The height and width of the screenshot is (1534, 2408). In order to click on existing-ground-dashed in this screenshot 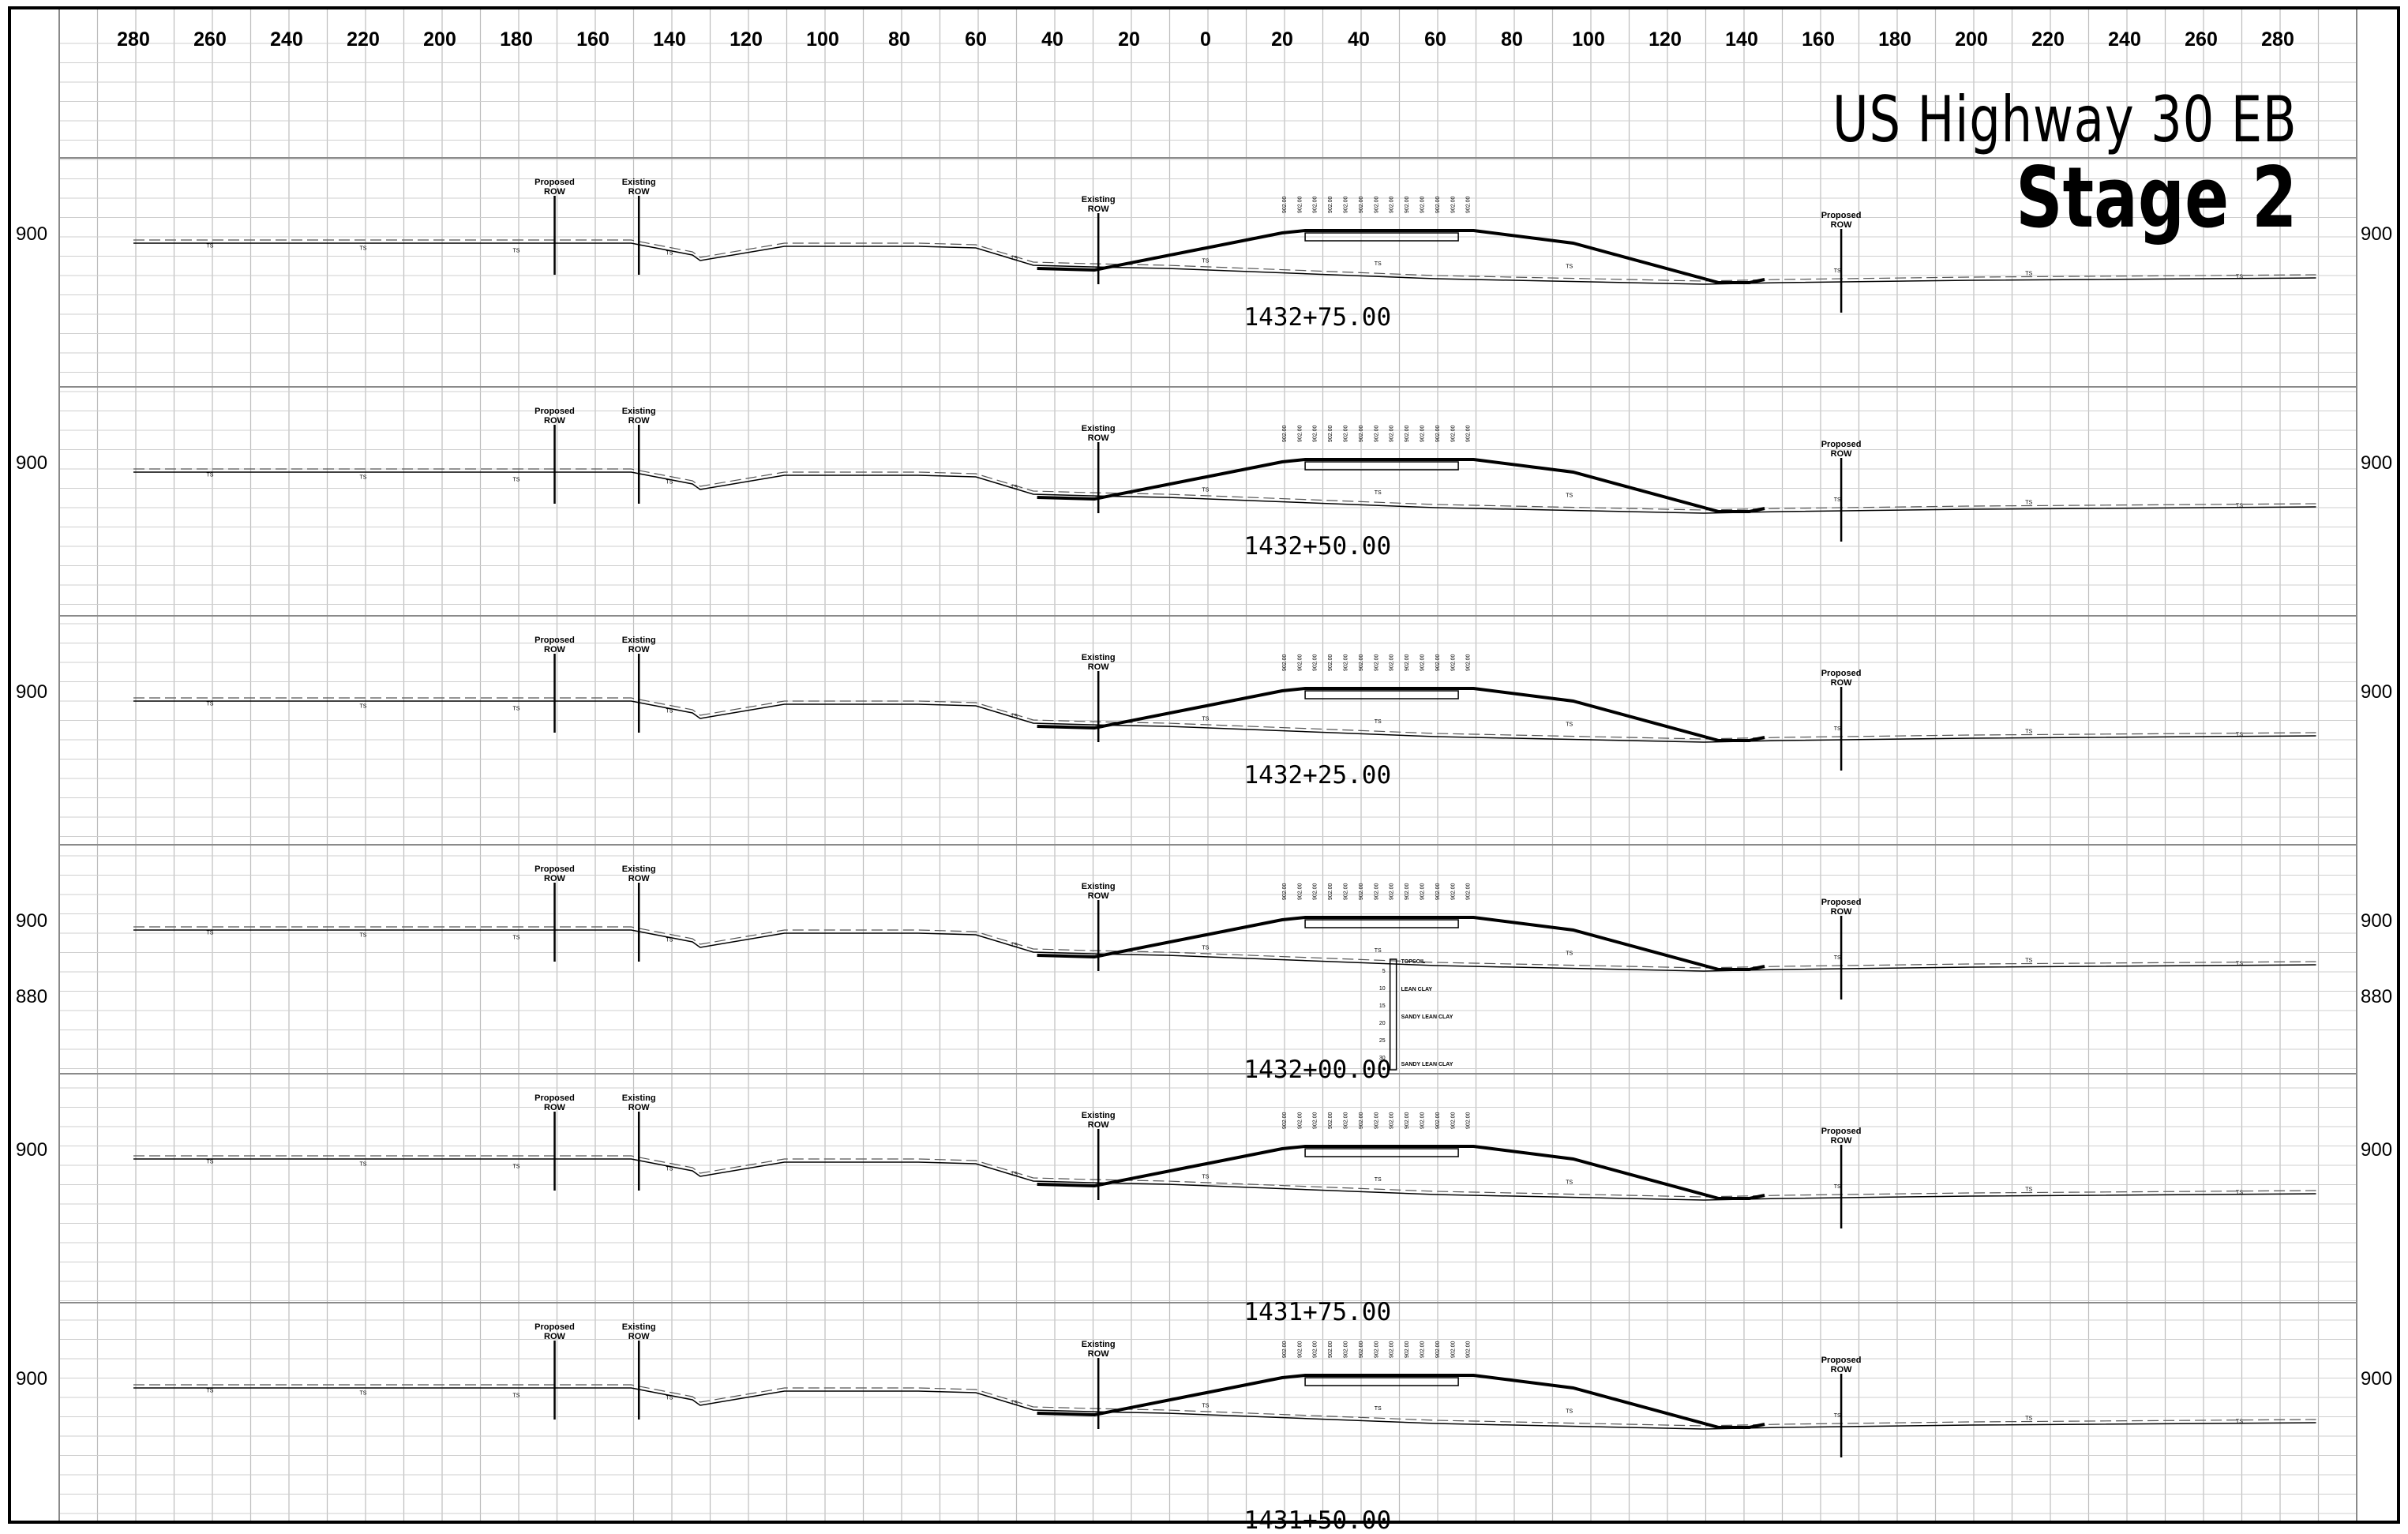, I will do `click(1224, 1176)`.